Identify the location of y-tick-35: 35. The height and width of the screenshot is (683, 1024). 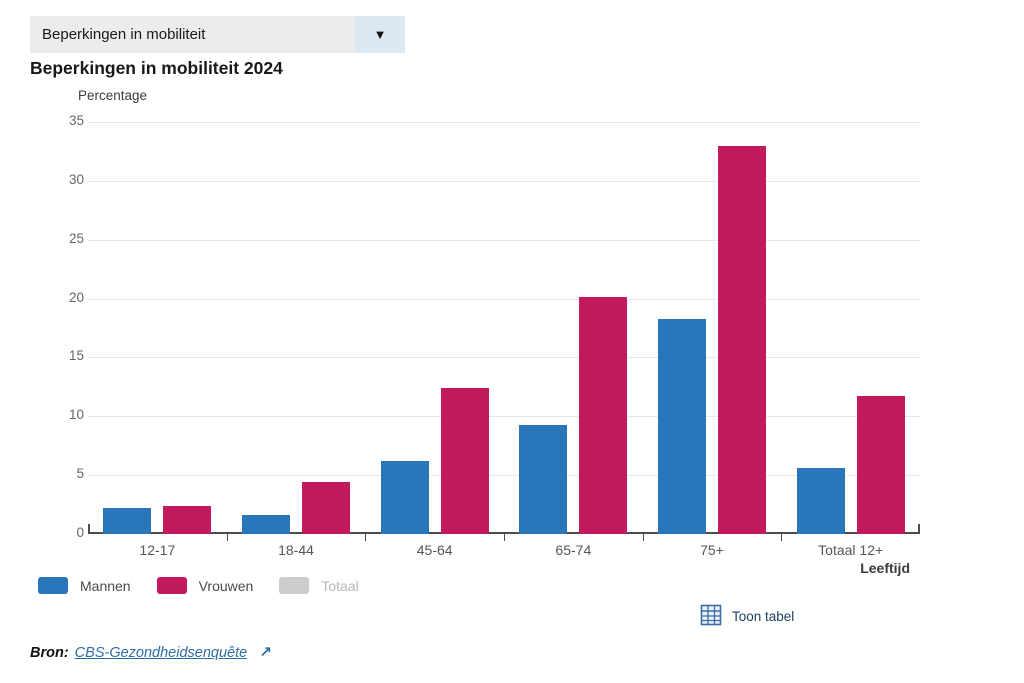
(76, 120).